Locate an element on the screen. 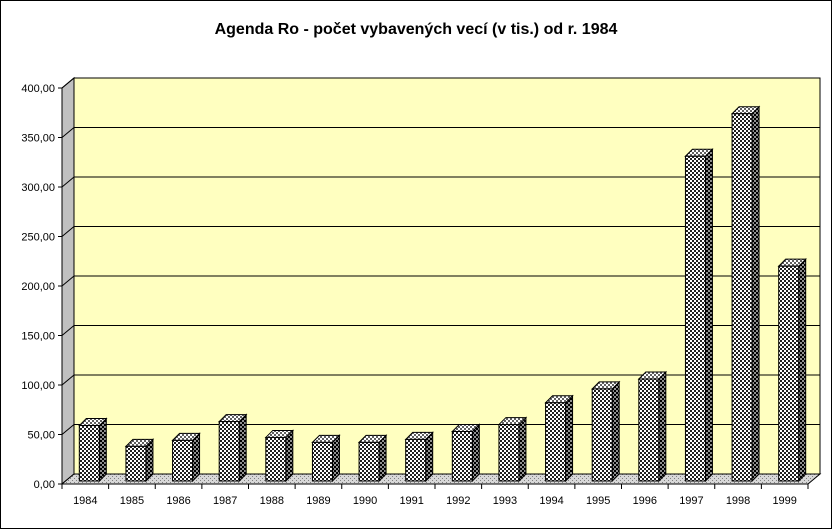 The width and height of the screenshot is (832, 529). y-tick-label: 250,00 is located at coordinates (38, 238).